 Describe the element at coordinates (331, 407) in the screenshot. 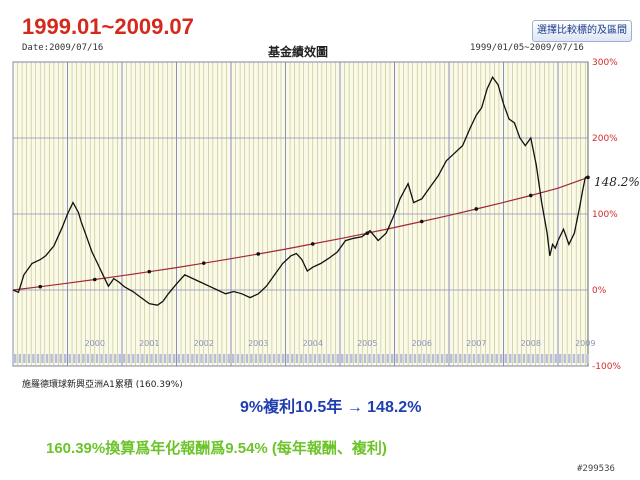

I see `compound-note: 9%複利10.5年 → 148.2%` at that location.